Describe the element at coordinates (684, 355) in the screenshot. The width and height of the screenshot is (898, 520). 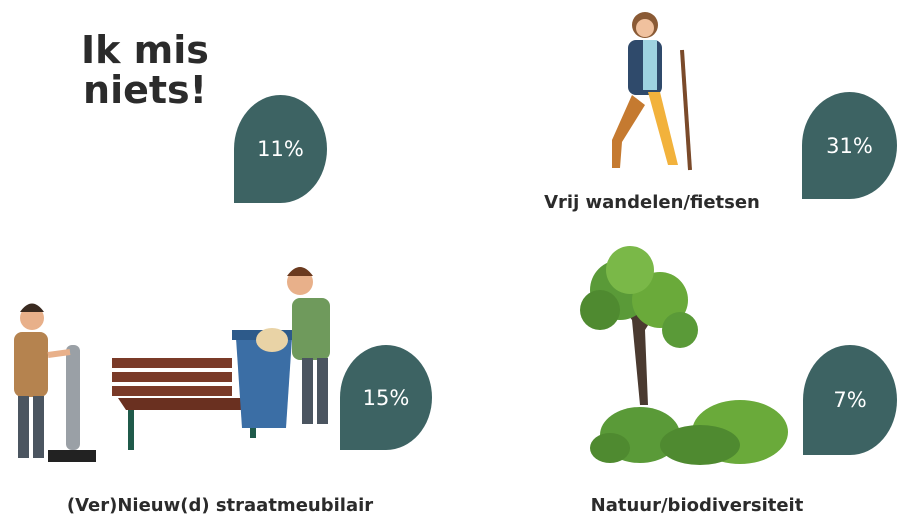
I see `tree` at that location.